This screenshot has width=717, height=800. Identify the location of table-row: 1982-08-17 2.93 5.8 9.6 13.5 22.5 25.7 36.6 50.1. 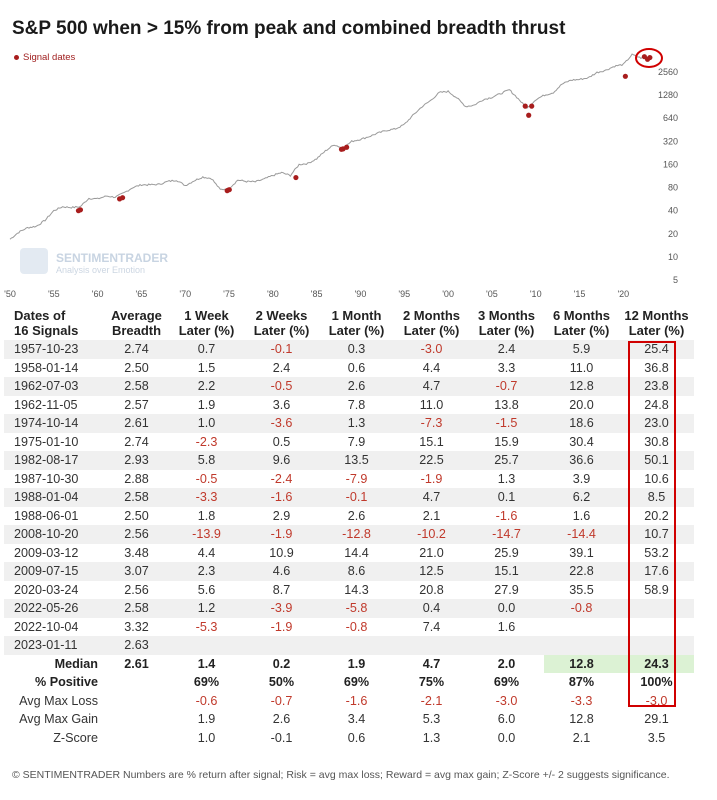
(349, 460).